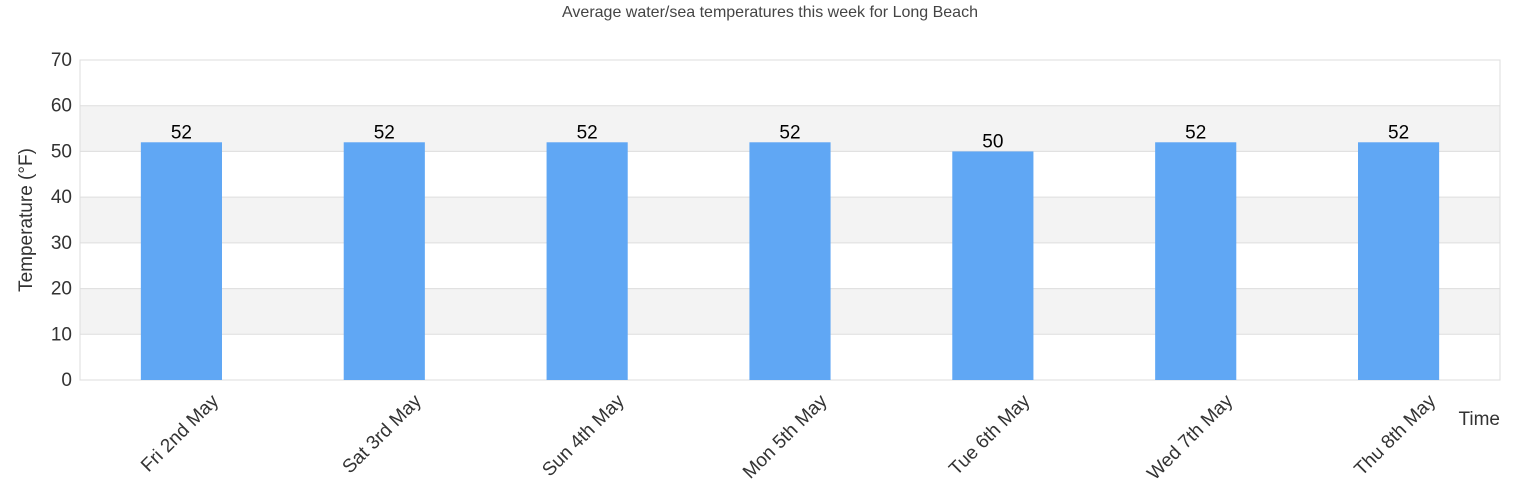 This screenshot has height=500, width=1540. I want to click on bar-value-labels: 52 52 52 52 50 52 52, so click(790, 137).